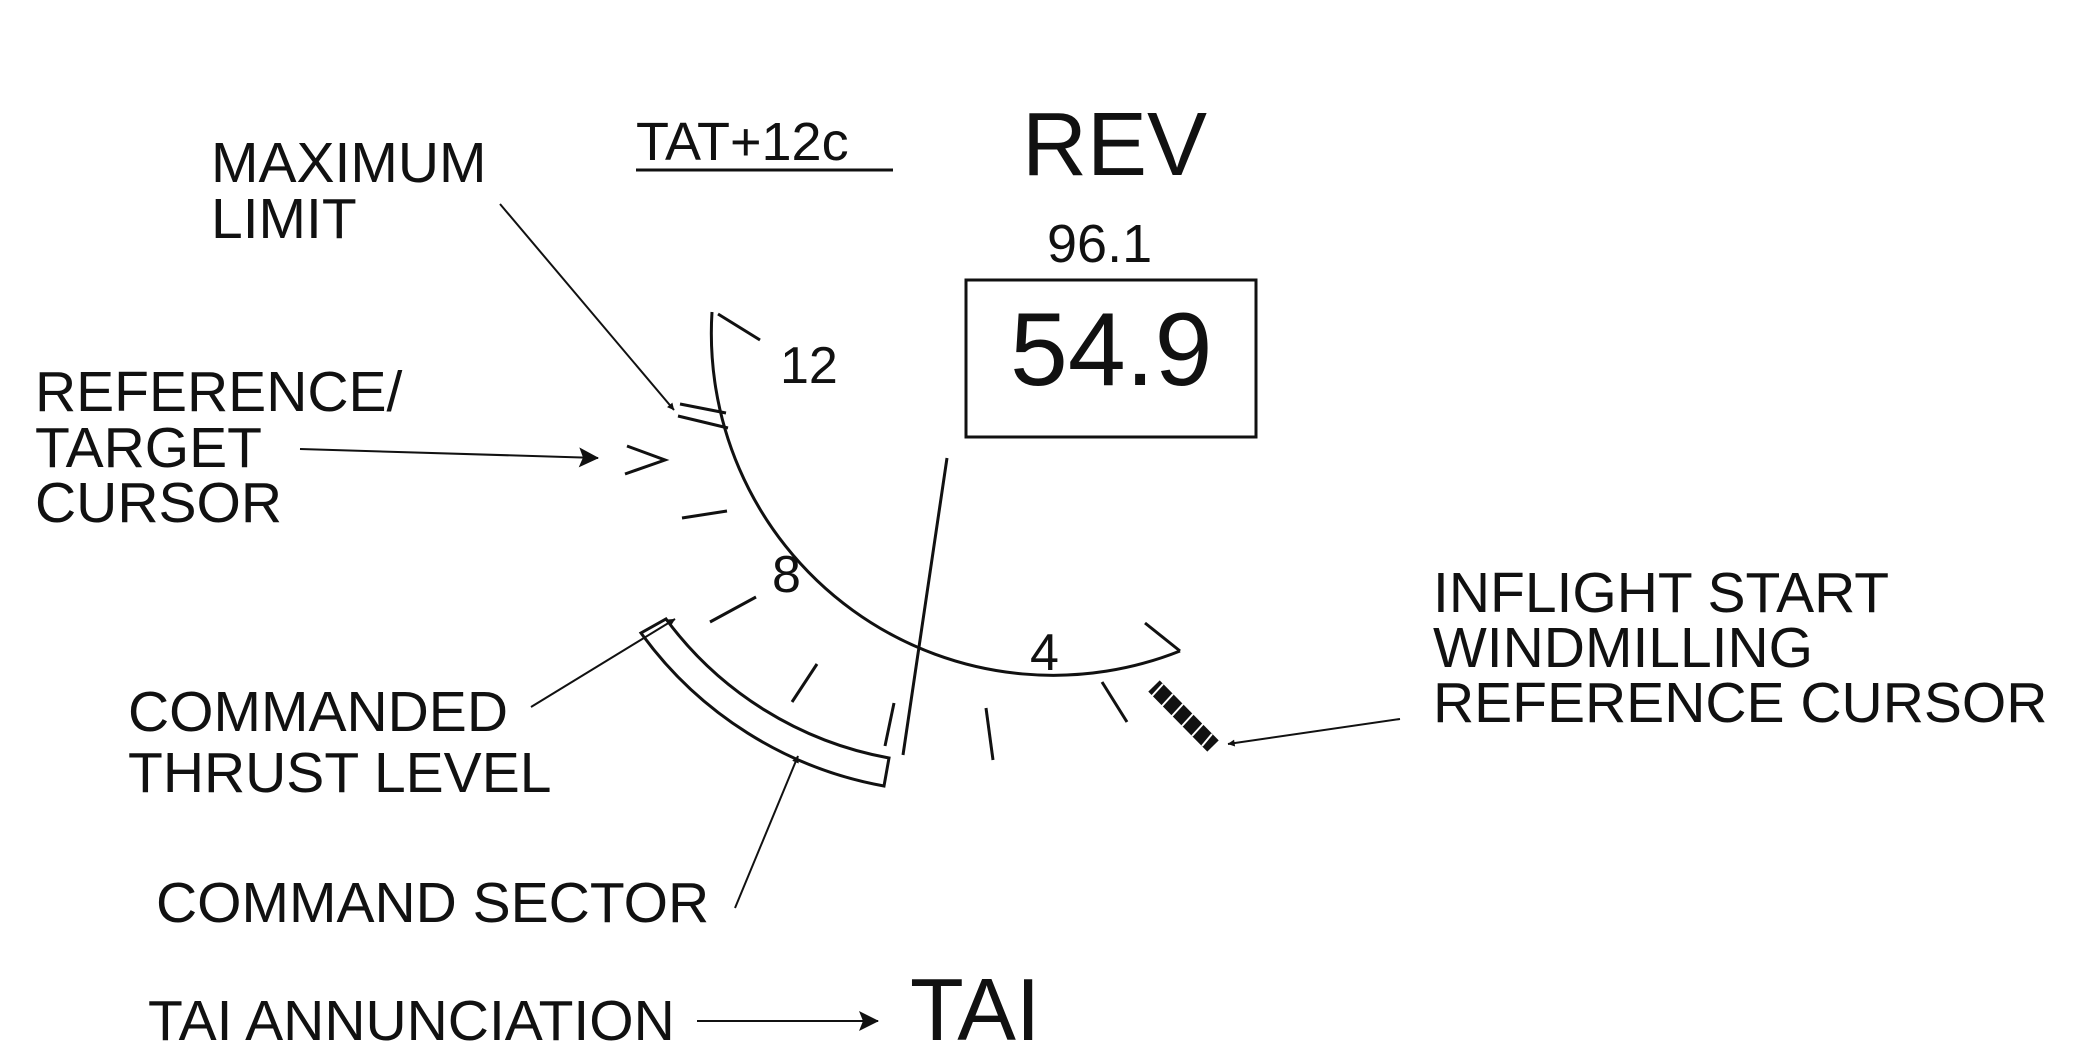 The height and width of the screenshot is (1047, 2100). I want to click on reference-target-cursor, so click(647, 460).